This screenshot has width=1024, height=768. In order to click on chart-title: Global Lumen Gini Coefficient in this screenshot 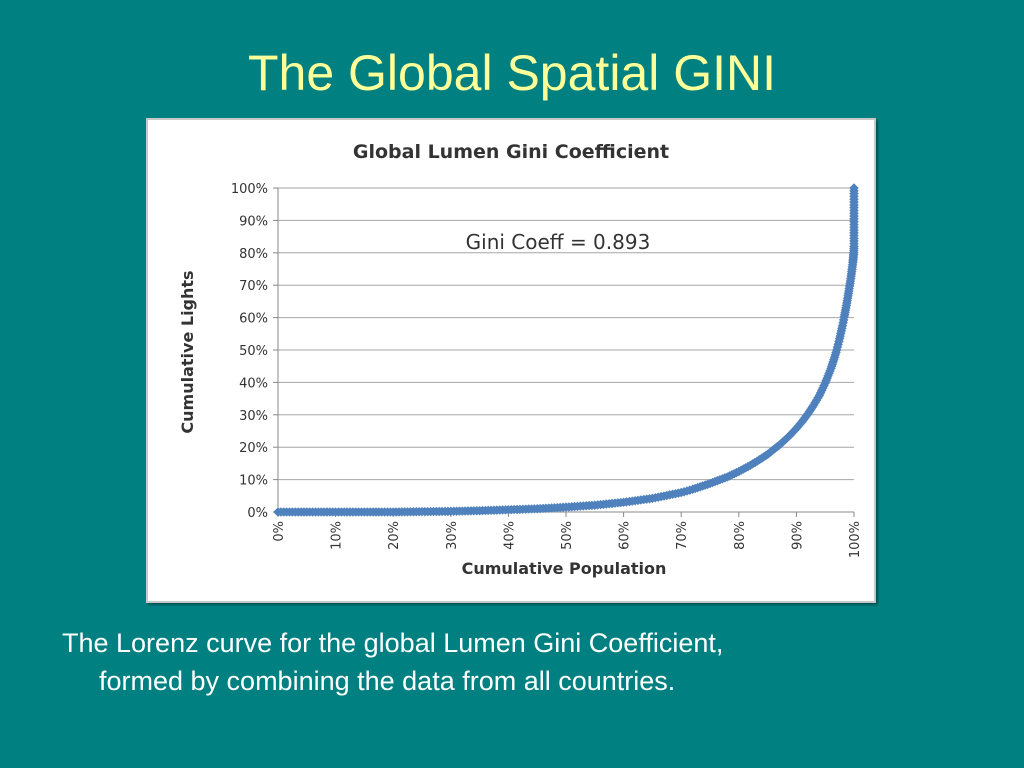, I will do `click(511, 152)`.